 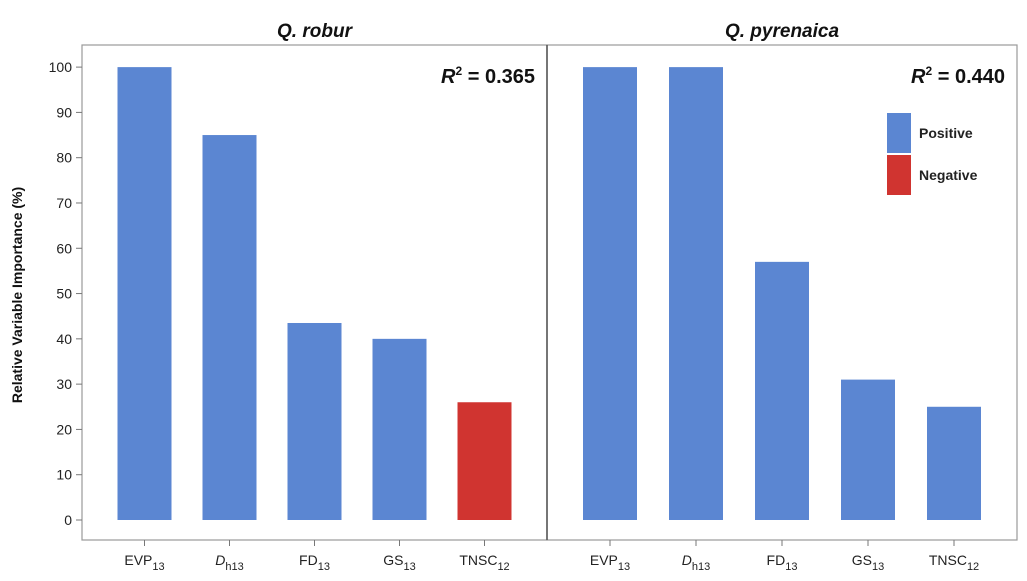 What do you see at coordinates (64, 429) in the screenshot?
I see `y-tick-label: 20` at bounding box center [64, 429].